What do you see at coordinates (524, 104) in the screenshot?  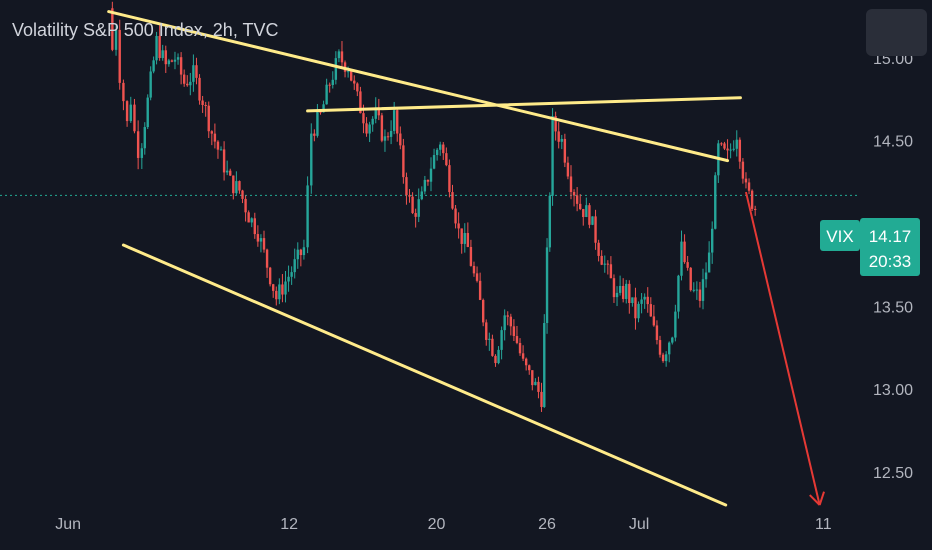 I see `trendline` at bounding box center [524, 104].